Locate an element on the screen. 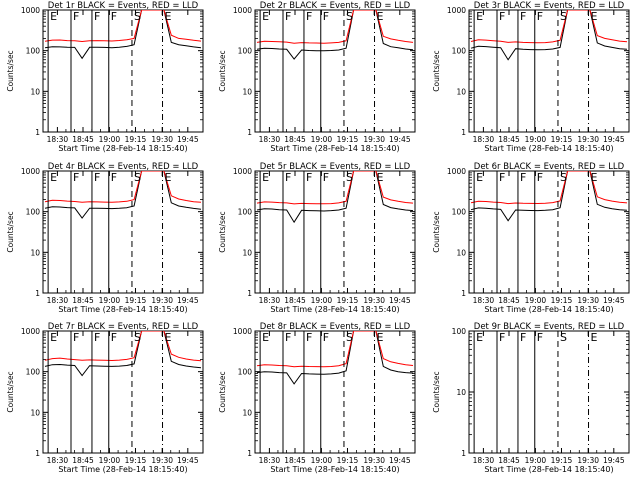 The height and width of the screenshot is (480, 640). panel-title: Det 6r BLACK = Events, RED = LLD is located at coordinates (549, 167).